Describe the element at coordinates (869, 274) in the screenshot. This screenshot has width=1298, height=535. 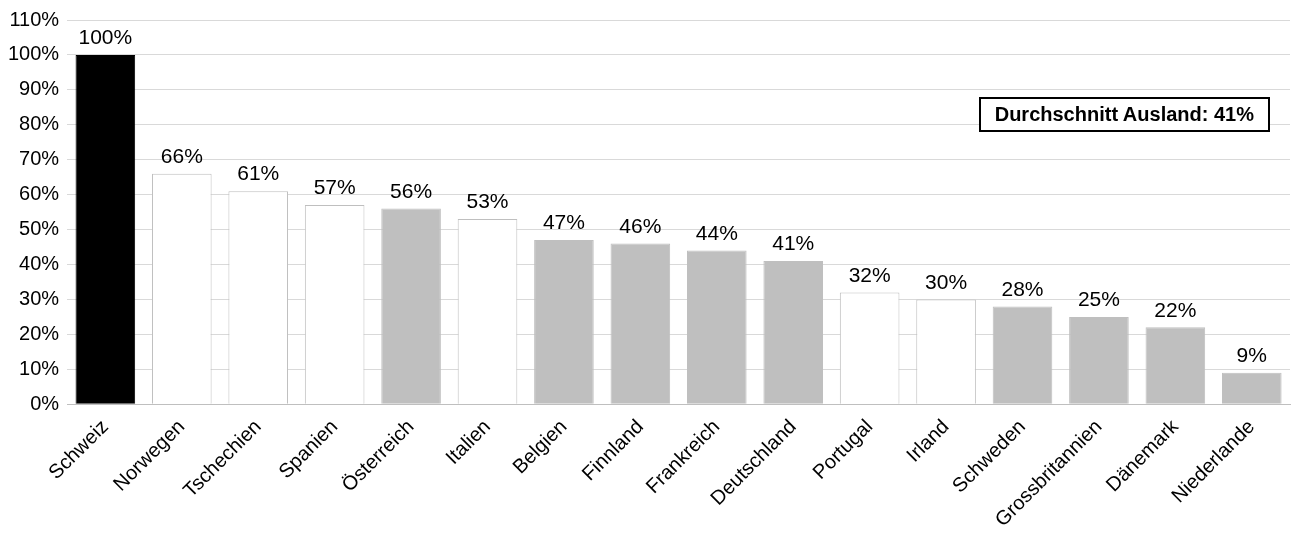
I see `data-label: 32%` at that location.